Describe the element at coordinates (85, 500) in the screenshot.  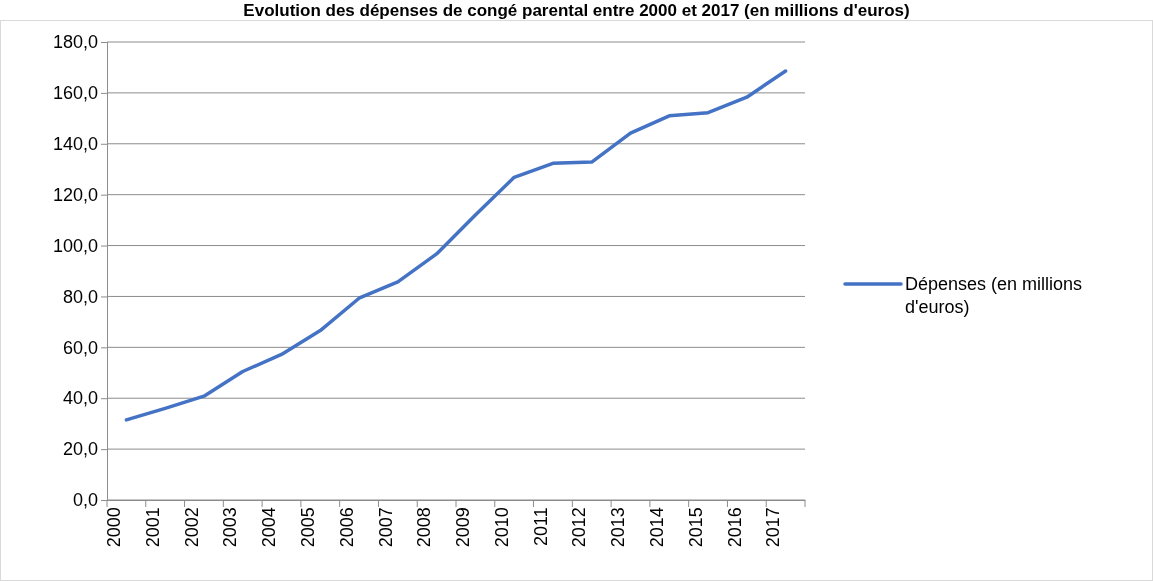
I see `y-tick-label: 0,0` at that location.